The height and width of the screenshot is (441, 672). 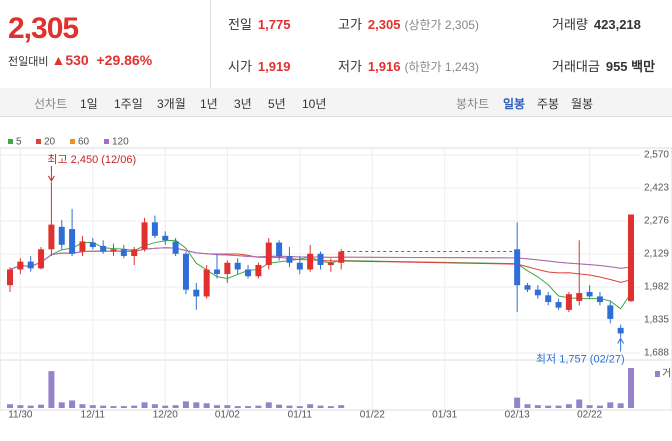 What do you see at coordinates (576, 66) in the screenshot?
I see `stat-label: 거래대금` at bounding box center [576, 66].